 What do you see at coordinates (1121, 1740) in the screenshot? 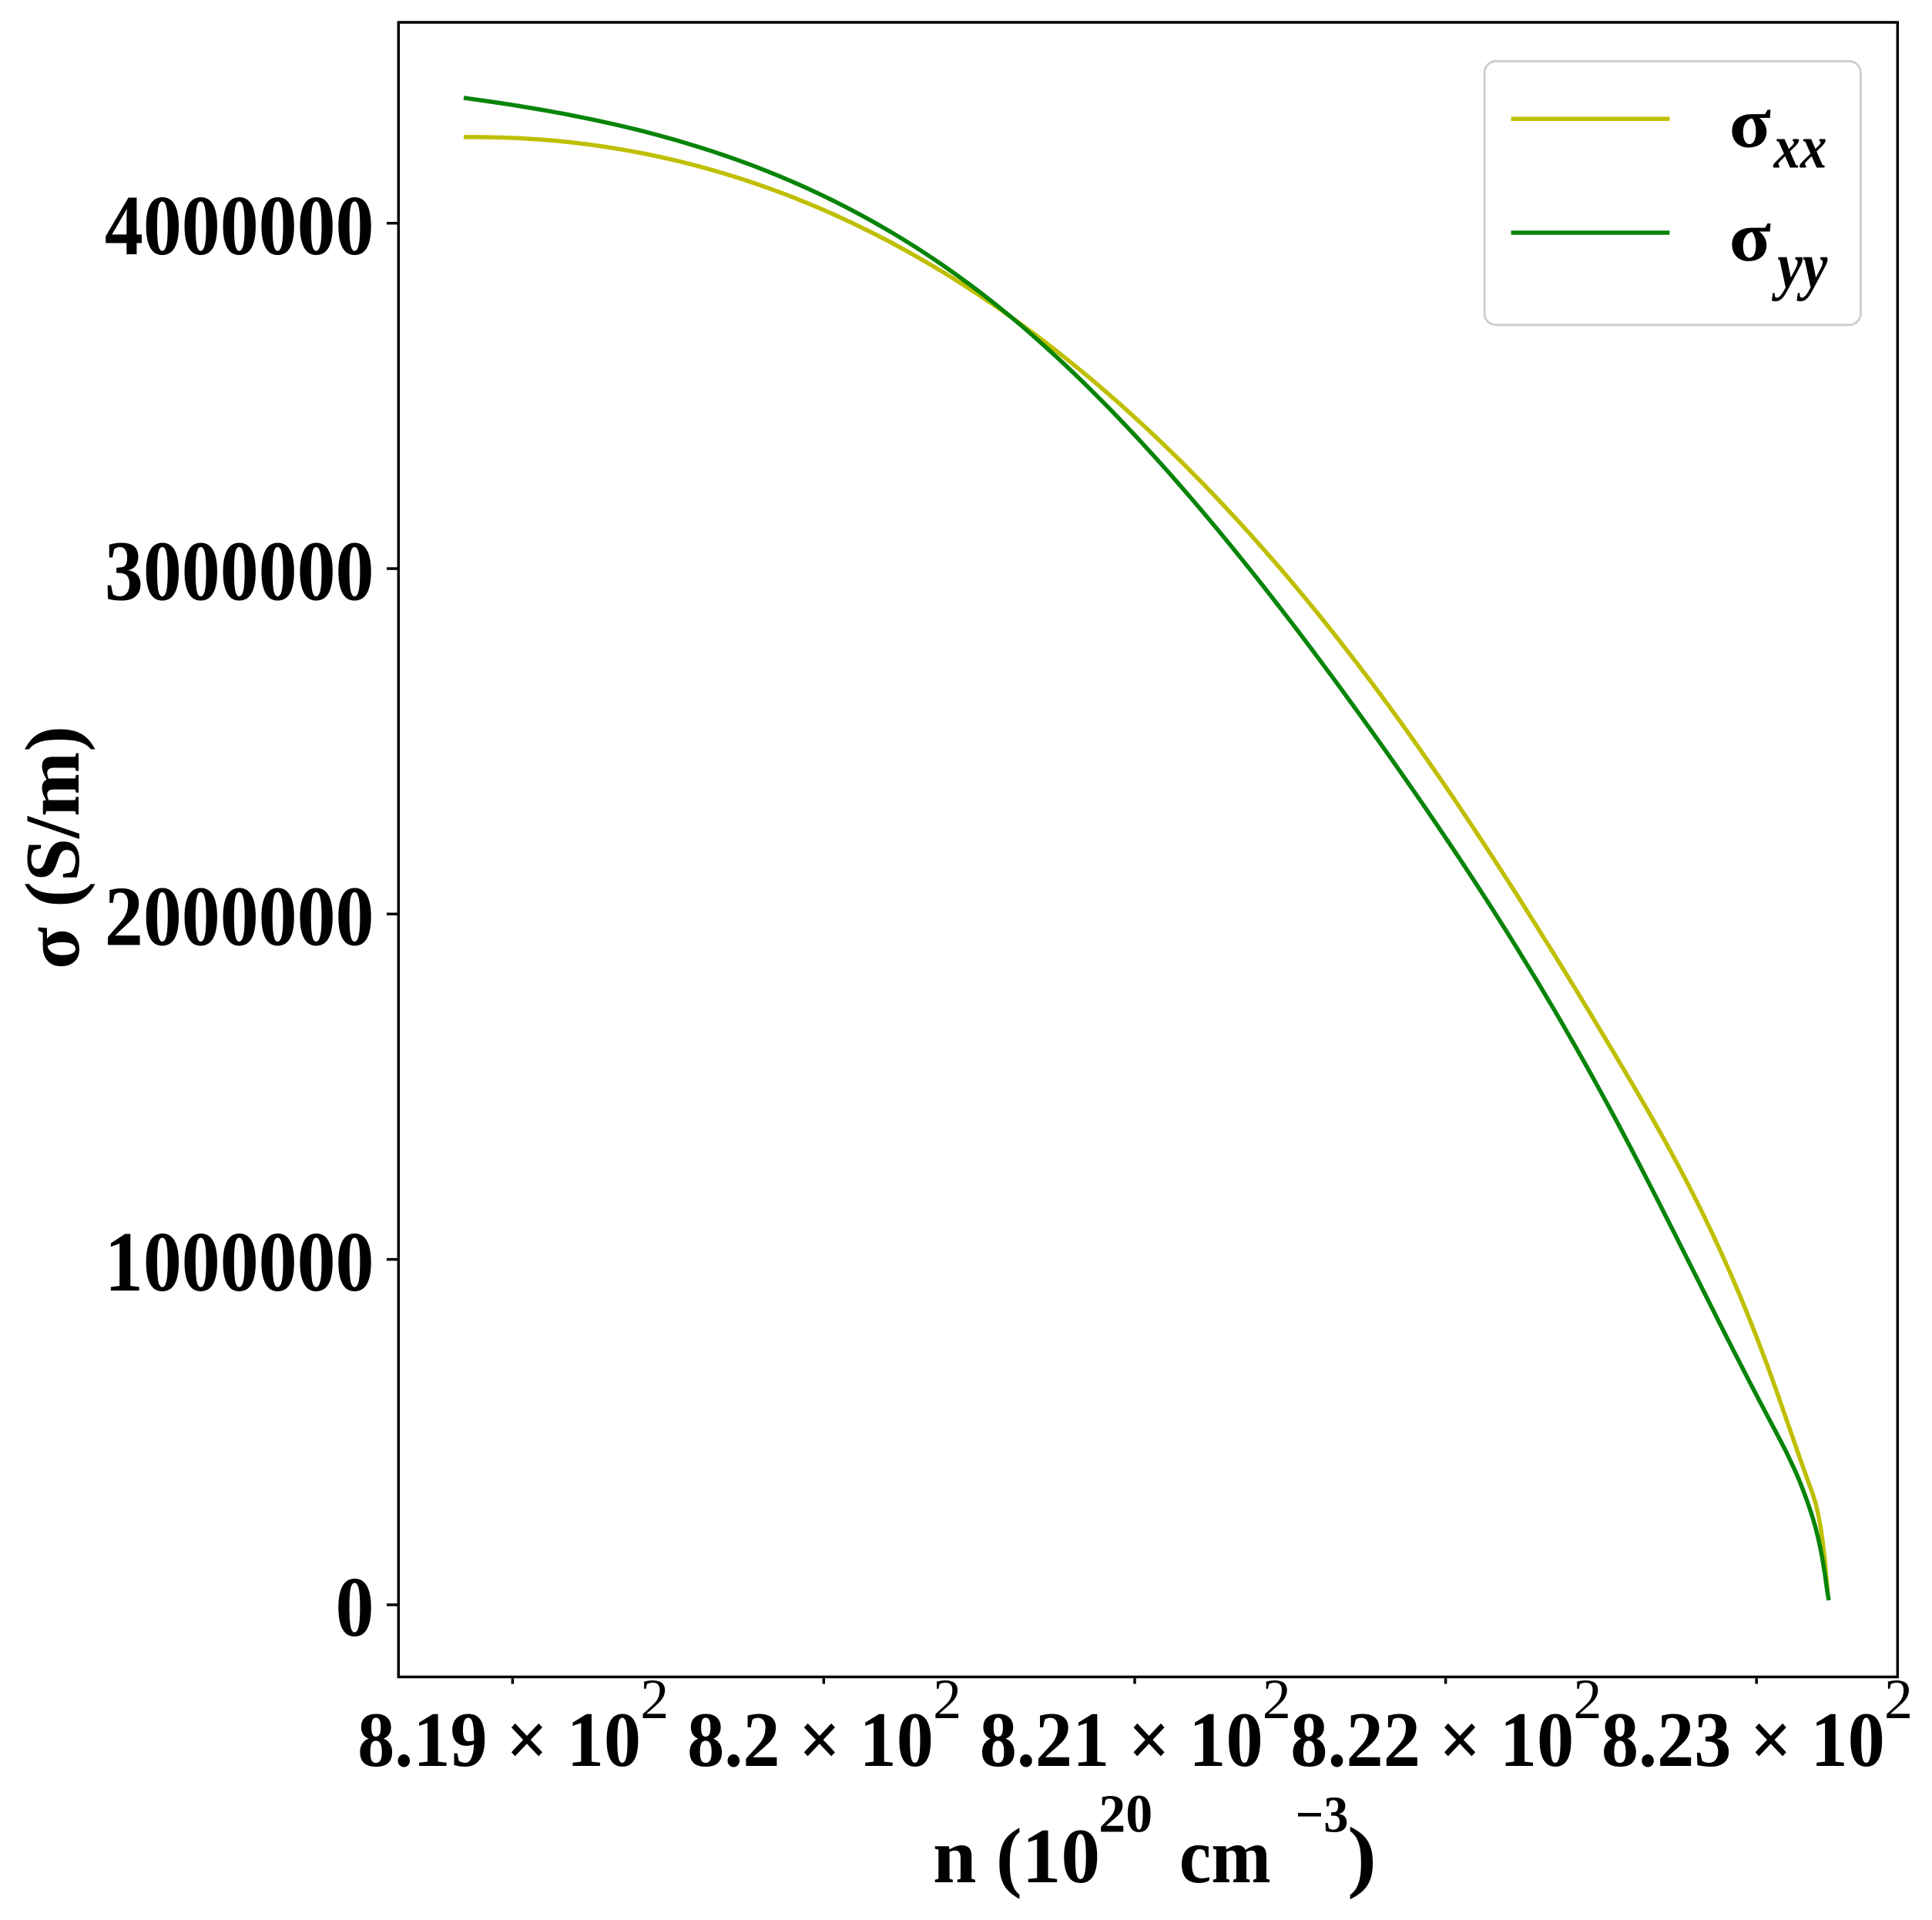
I see `svg-text: 8.21 × 10` at bounding box center [1121, 1740].